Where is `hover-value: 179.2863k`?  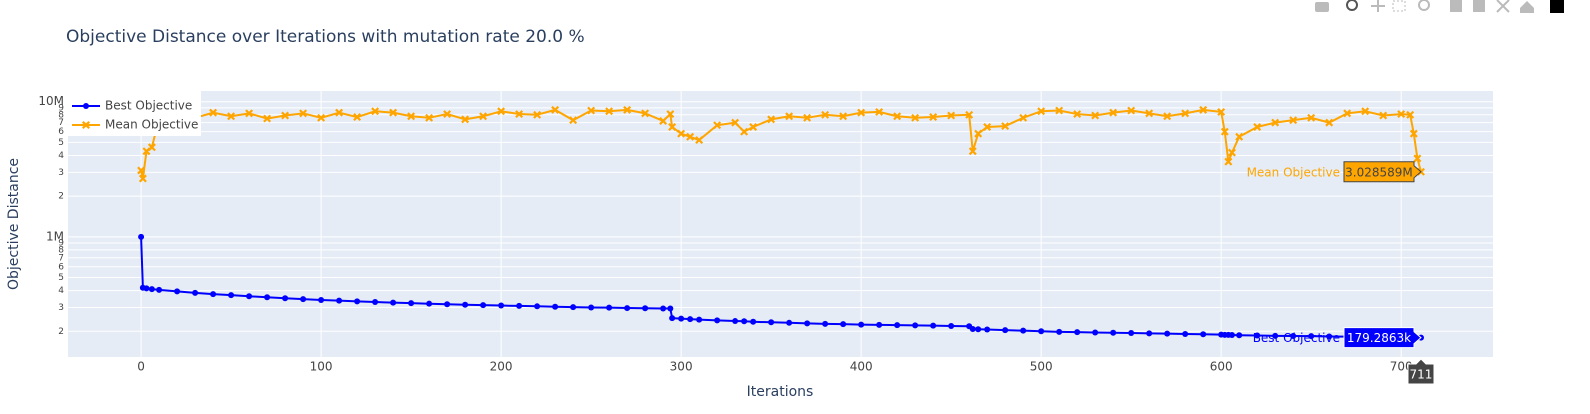 hover-value: 179.2863k is located at coordinates (1379, 338).